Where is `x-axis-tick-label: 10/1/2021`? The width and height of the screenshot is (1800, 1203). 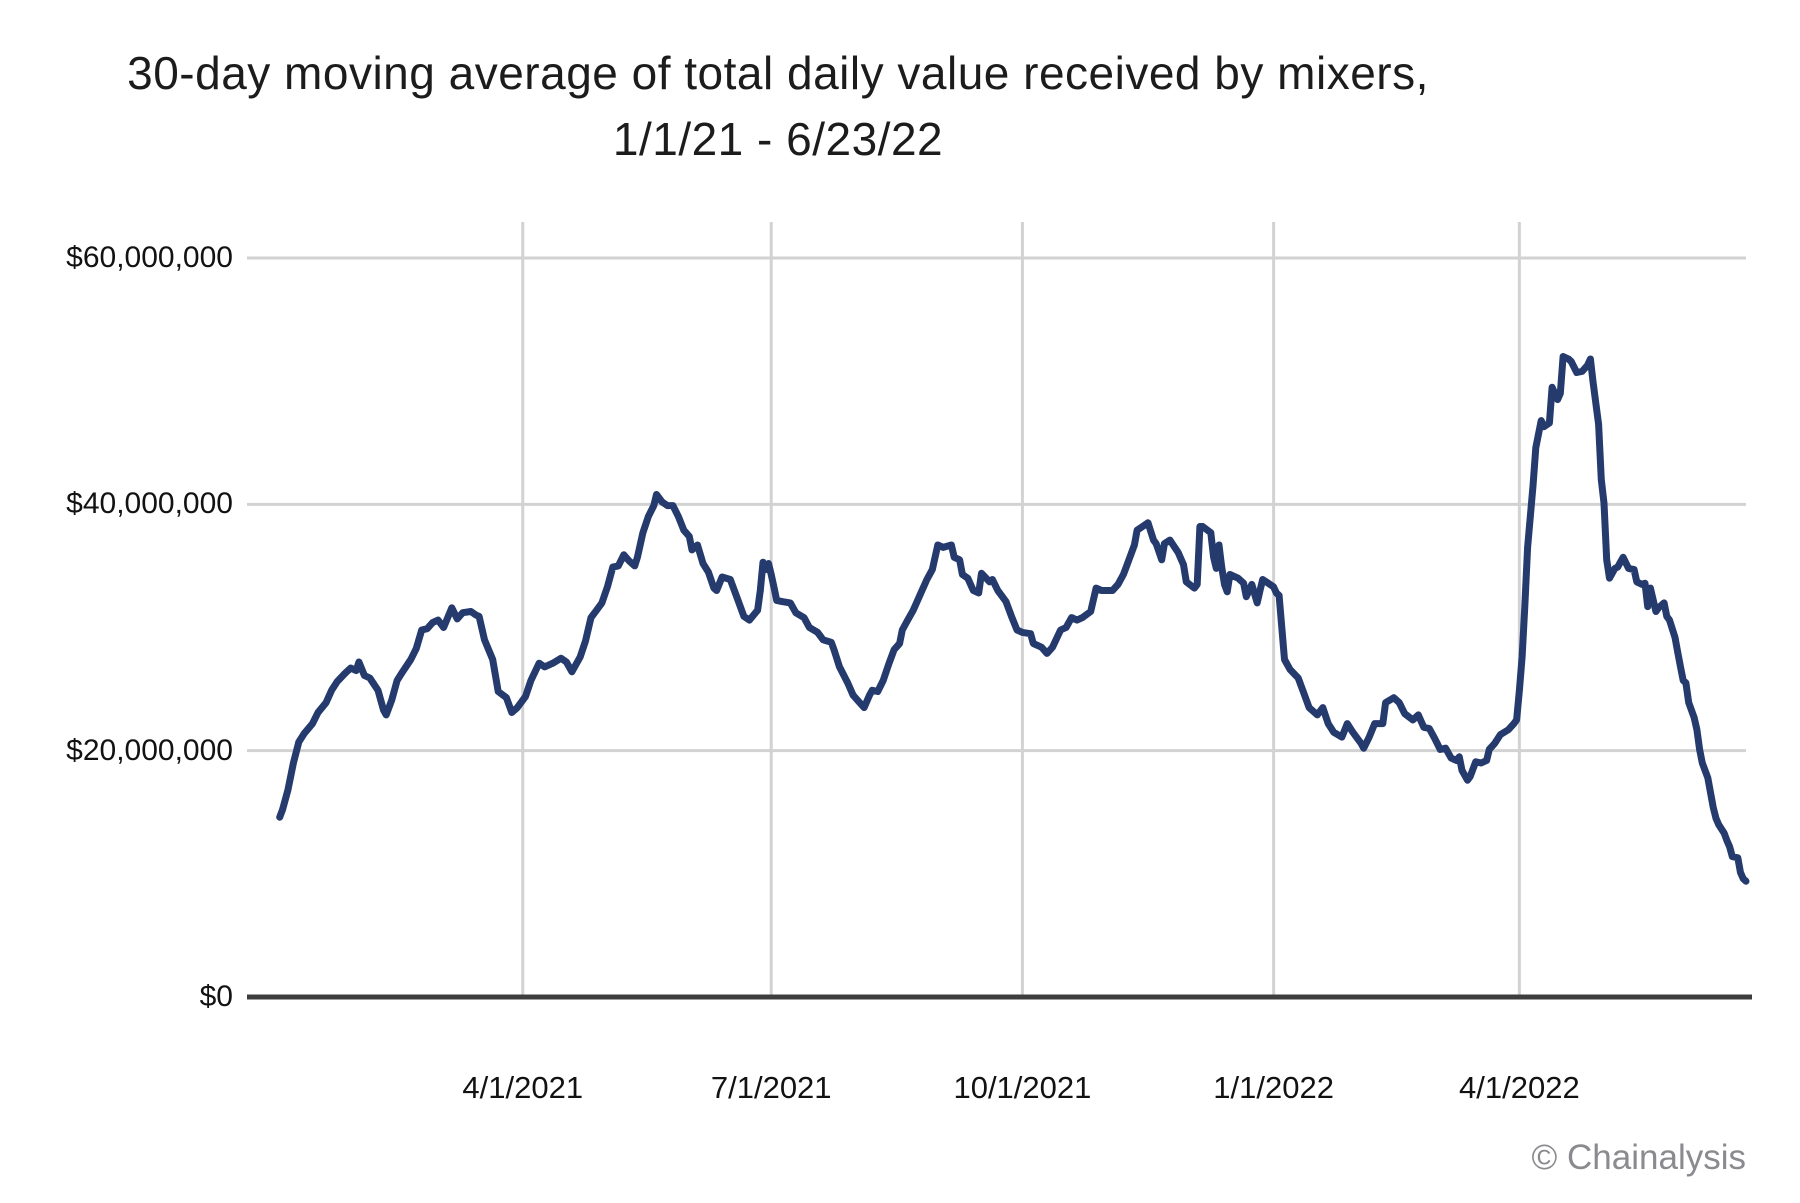
x-axis-tick-label: 10/1/2021 is located at coordinates (1022, 1087).